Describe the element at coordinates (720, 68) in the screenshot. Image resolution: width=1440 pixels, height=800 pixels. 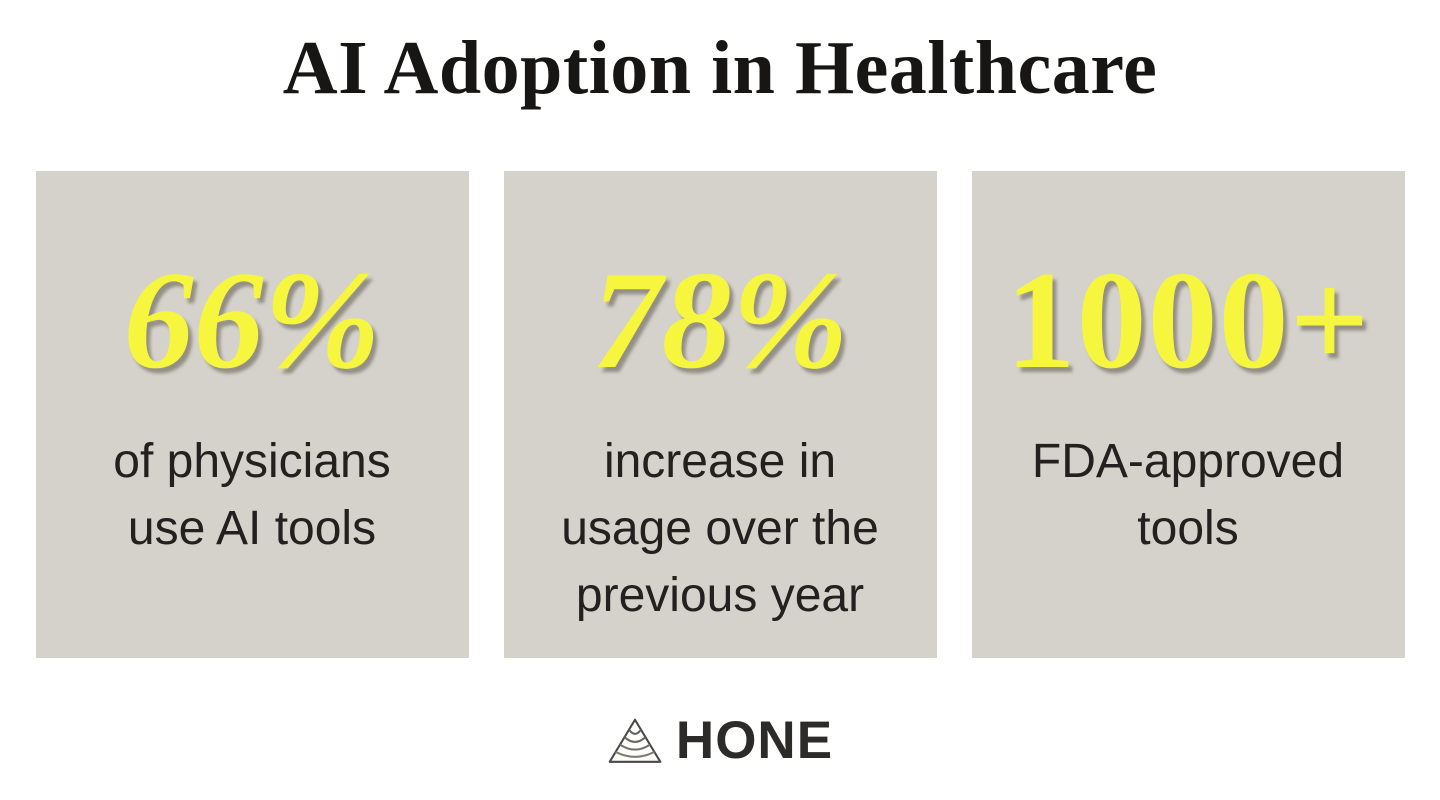
I see `page-title: AI Adoption in Healthcare` at that location.